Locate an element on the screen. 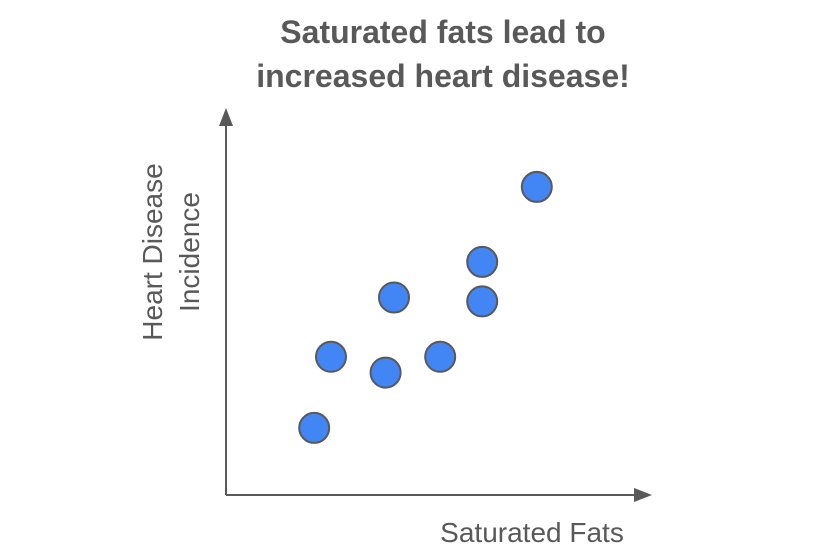  chart-title-line-2: increased heart disease! is located at coordinates (443, 76).